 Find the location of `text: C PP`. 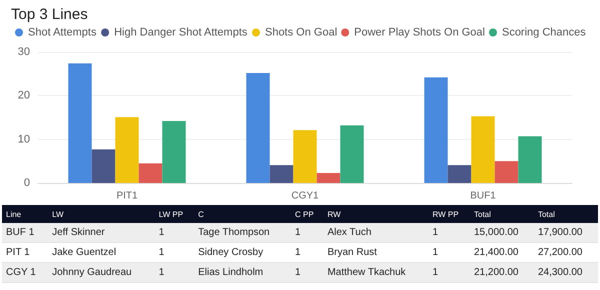

text: C PP is located at coordinates (307, 214).